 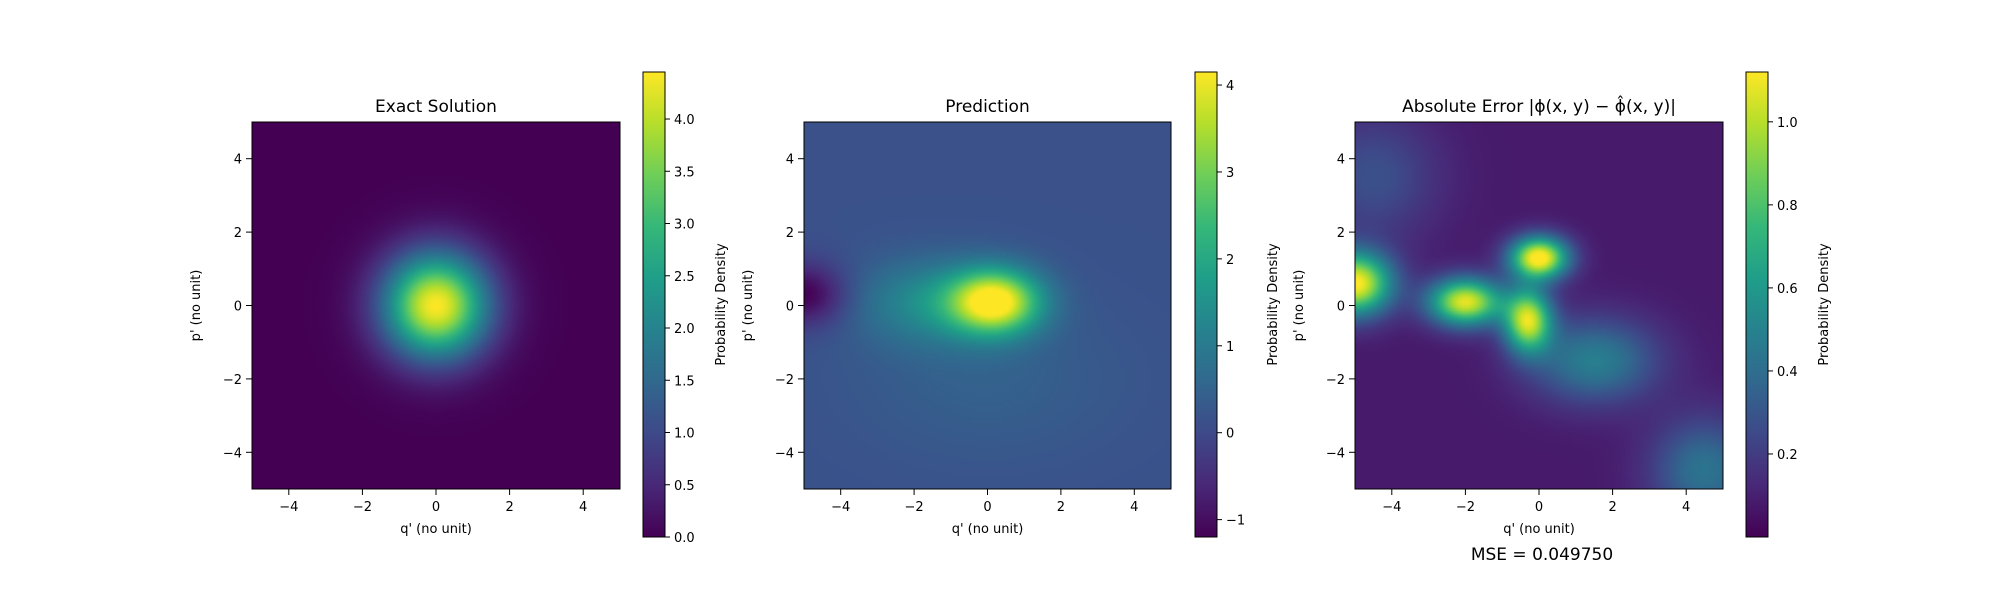 What do you see at coordinates (1787, 455) in the screenshot?
I see `colorbar-tick-label: 0.2` at bounding box center [1787, 455].